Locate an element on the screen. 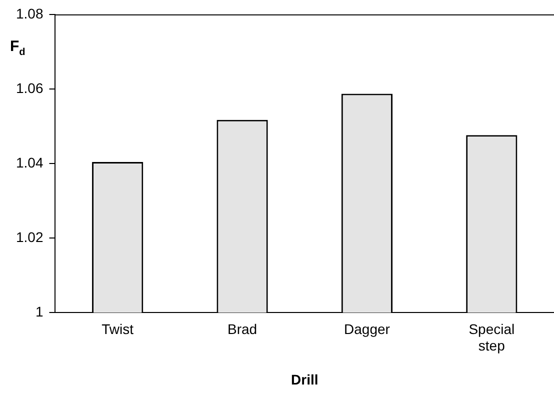  y-tick-label: 1.08 is located at coordinates (30, 13).